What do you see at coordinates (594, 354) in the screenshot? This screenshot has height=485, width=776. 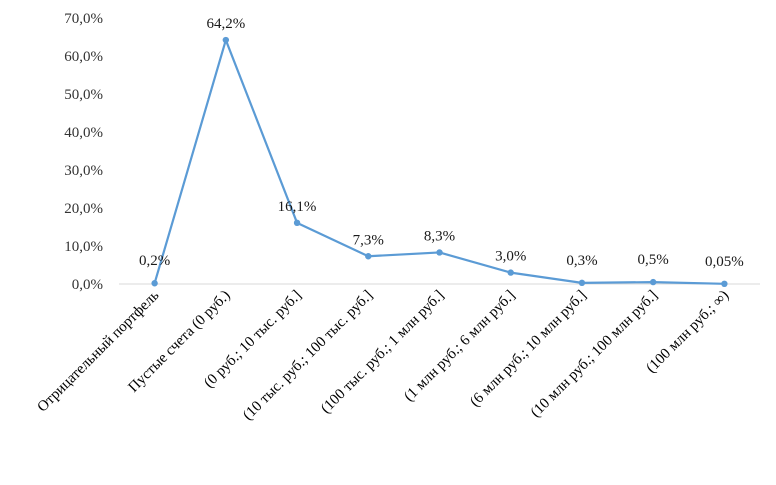 I see `x-tick-label: (10 млн руб.; 100 млн руб.]` at bounding box center [594, 354].